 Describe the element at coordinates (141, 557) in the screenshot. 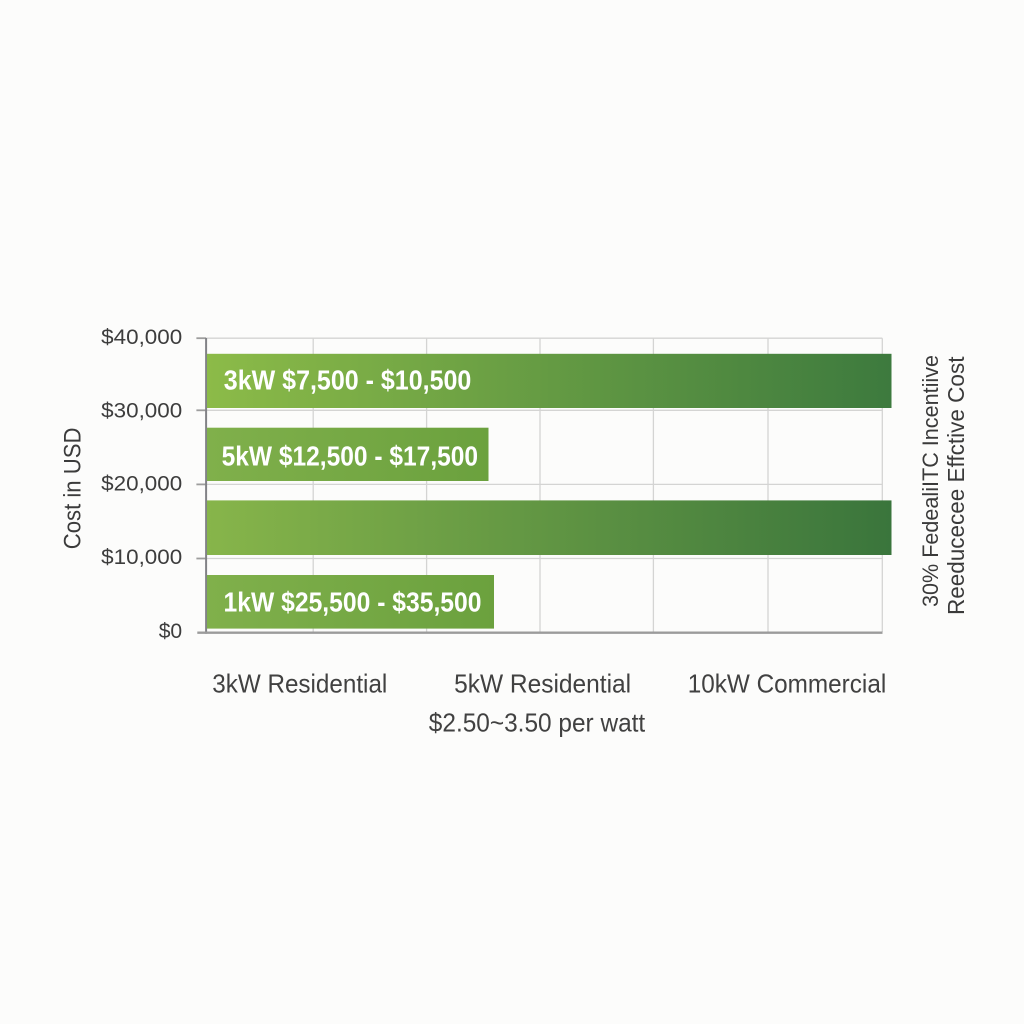

I see `svg-text: $10,000` at that location.